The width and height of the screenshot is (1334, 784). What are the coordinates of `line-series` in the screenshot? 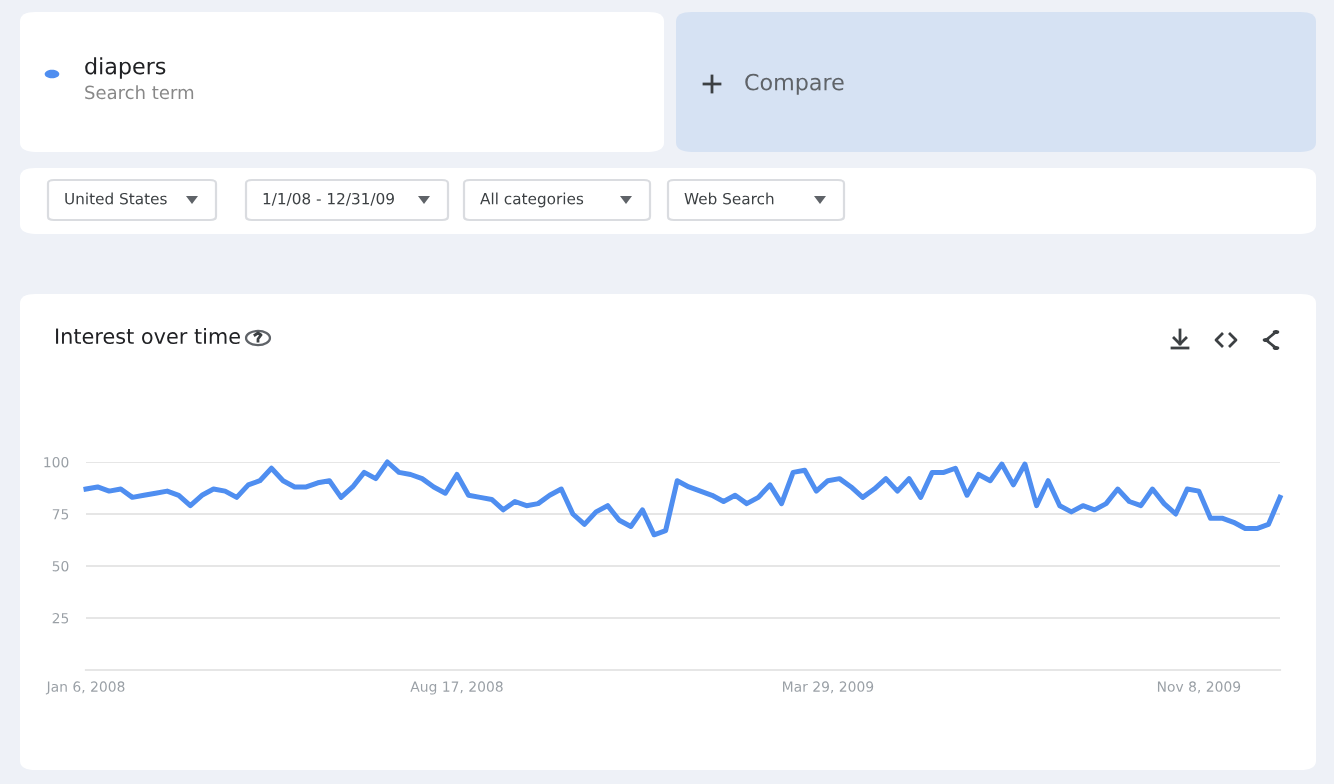 It's located at (683, 498).